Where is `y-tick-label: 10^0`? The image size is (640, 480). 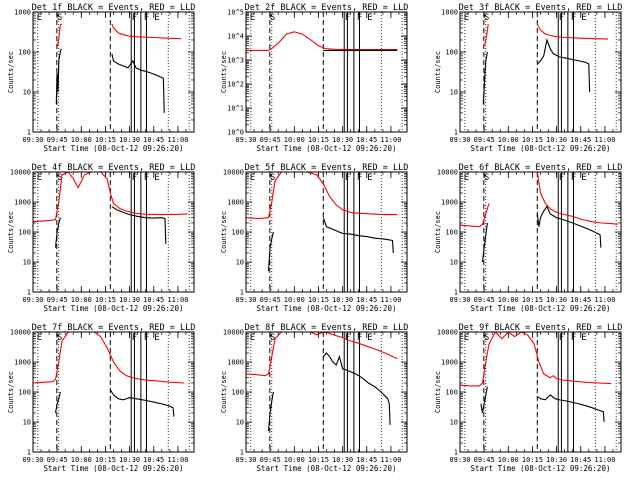 y-tick-label: 10^0 is located at coordinates (235, 133).